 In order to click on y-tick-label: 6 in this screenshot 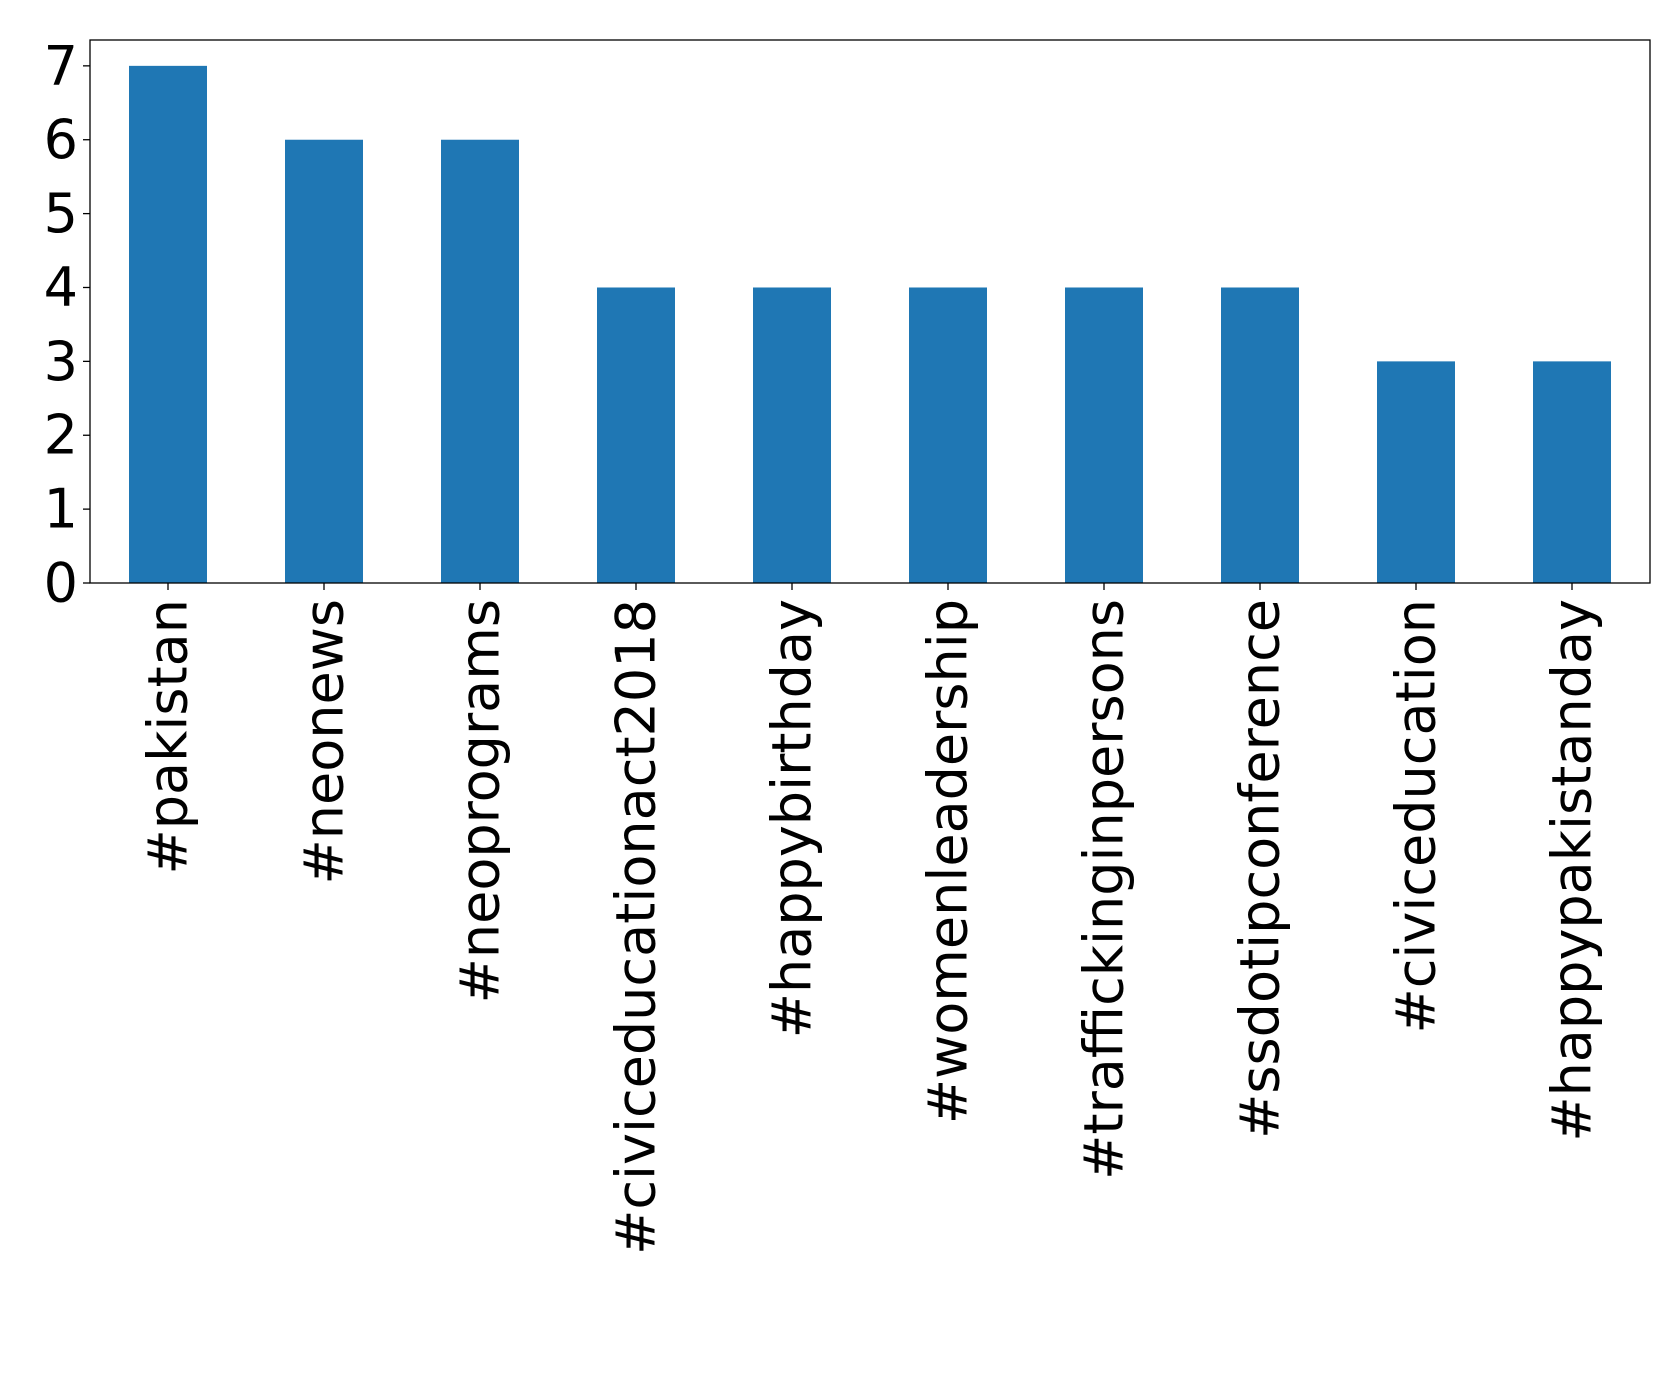, I will do `click(61, 139)`.